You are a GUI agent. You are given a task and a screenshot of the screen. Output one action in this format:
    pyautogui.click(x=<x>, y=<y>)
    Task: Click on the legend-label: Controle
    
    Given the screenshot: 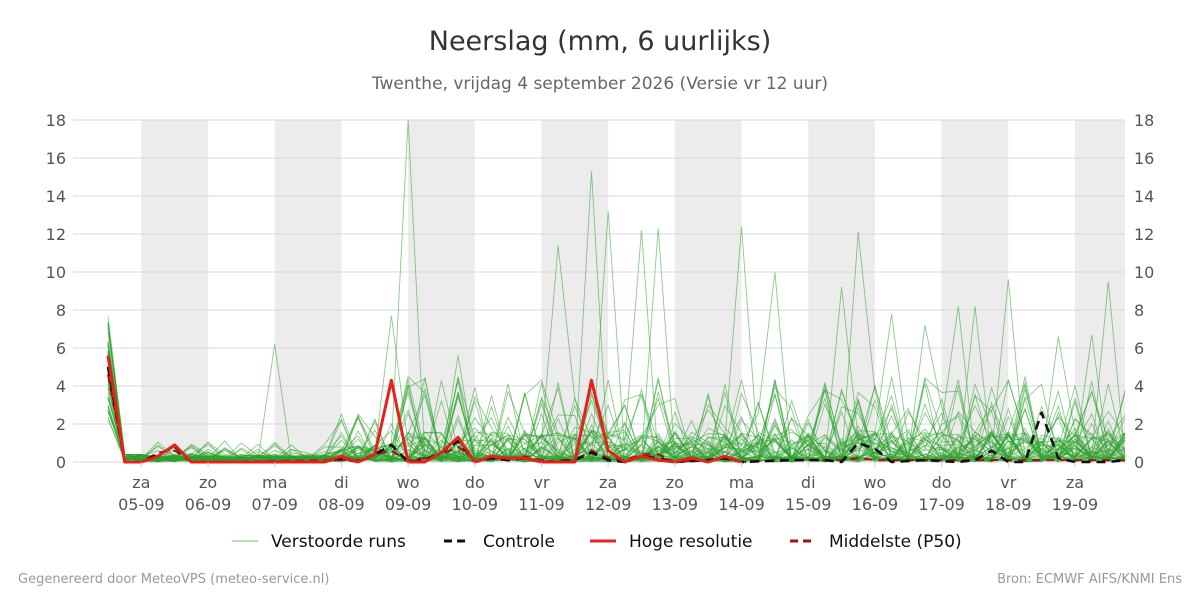 What is the action you would take?
    pyautogui.click(x=519, y=542)
    